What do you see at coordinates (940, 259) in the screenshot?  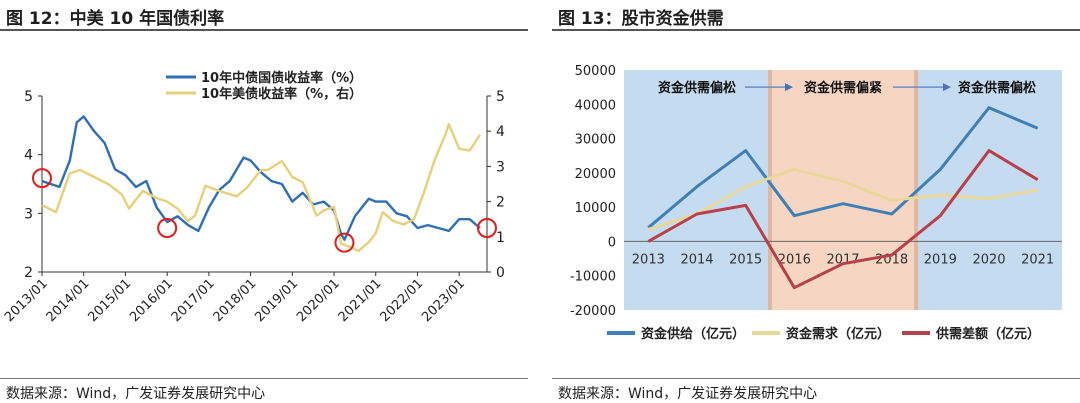 I see `x-category-label: 2019` at bounding box center [940, 259].